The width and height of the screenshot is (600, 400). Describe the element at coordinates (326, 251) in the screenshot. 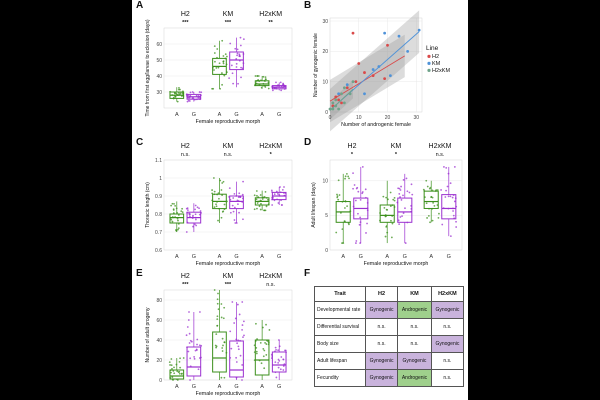

I see `y-tick-label: 0` at that location.